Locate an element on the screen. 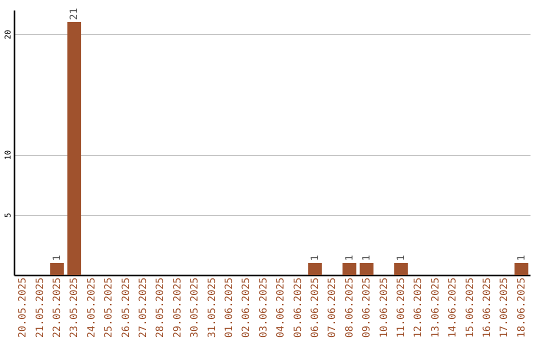 The image size is (540, 340). y-tick-label: 5 is located at coordinates (8, 215).